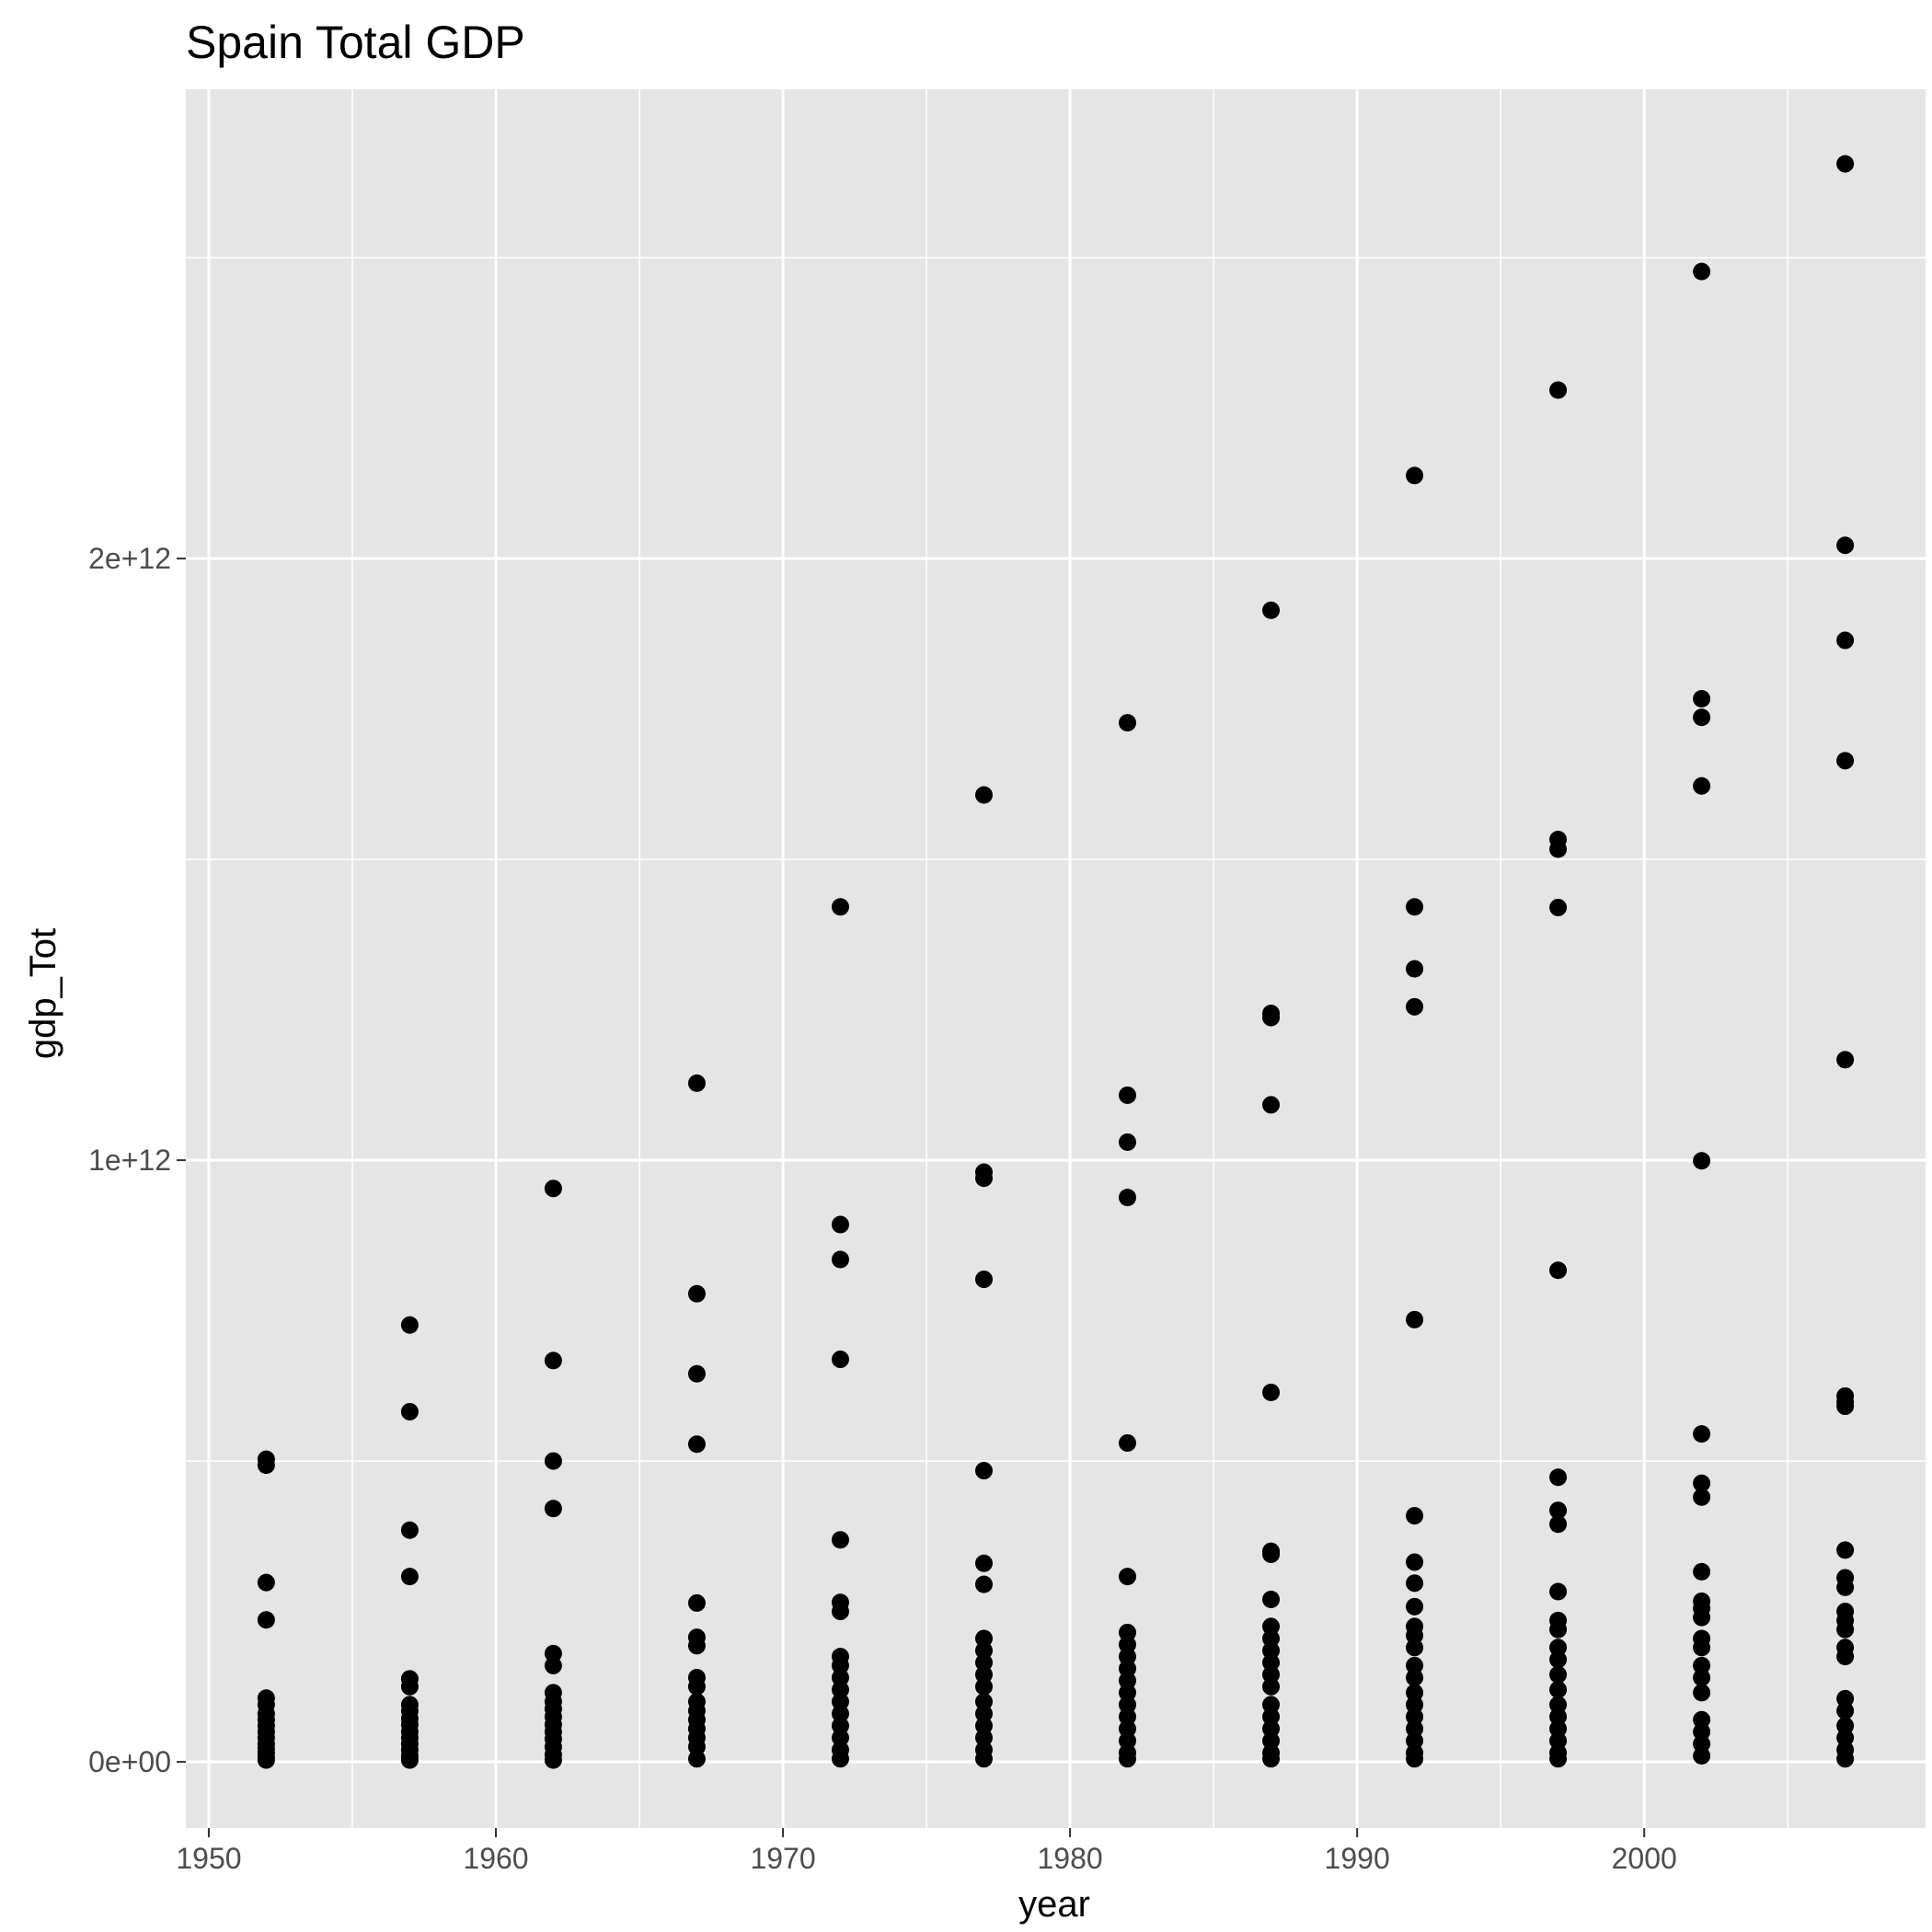 This screenshot has width=1932, height=1932. Describe the element at coordinates (1357, 1858) in the screenshot. I see `x-tick-label: 1990` at that location.